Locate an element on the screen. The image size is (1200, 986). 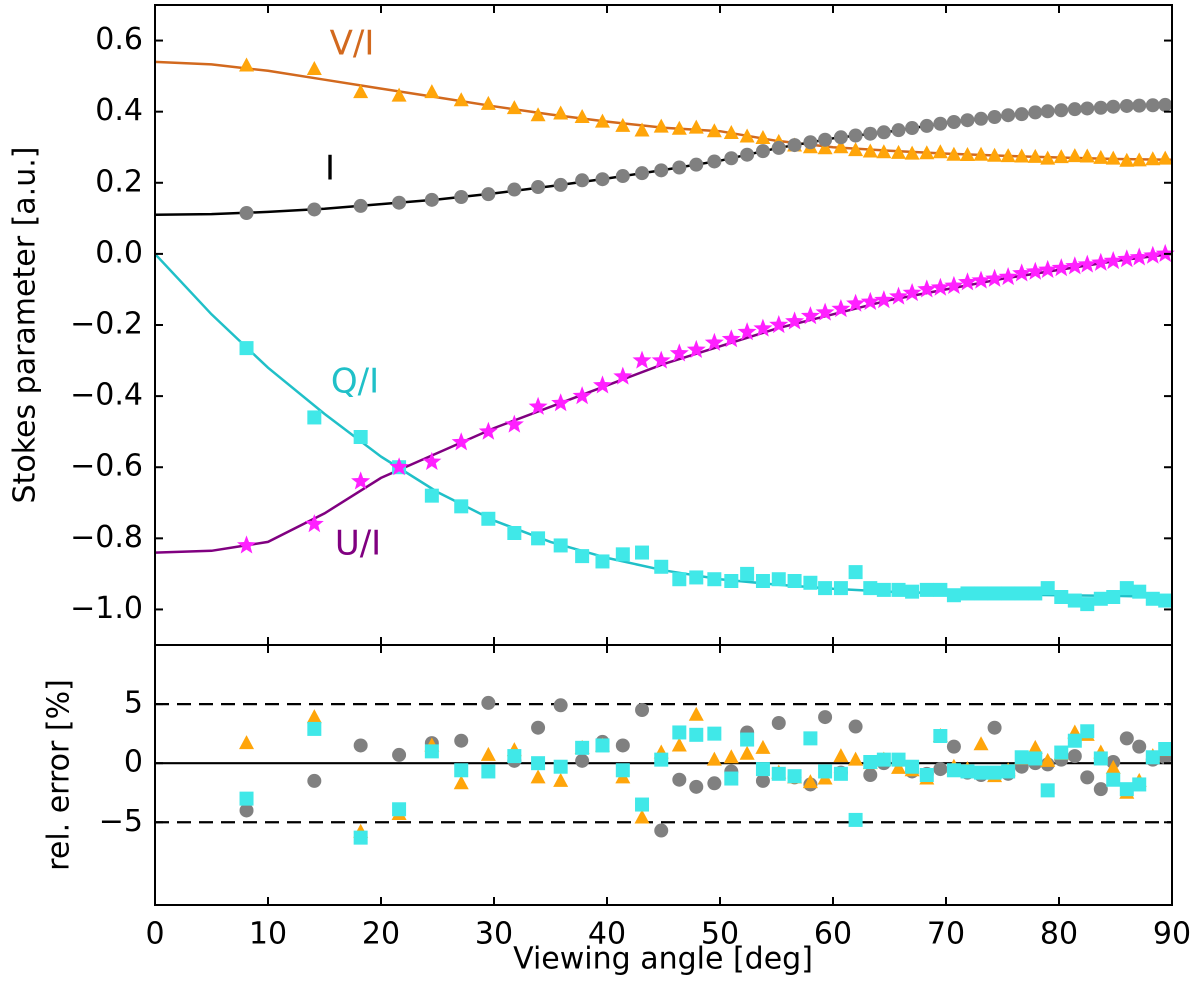
y-axis-label: Stokes parameter [a.u.] is located at coordinates (25, 325).